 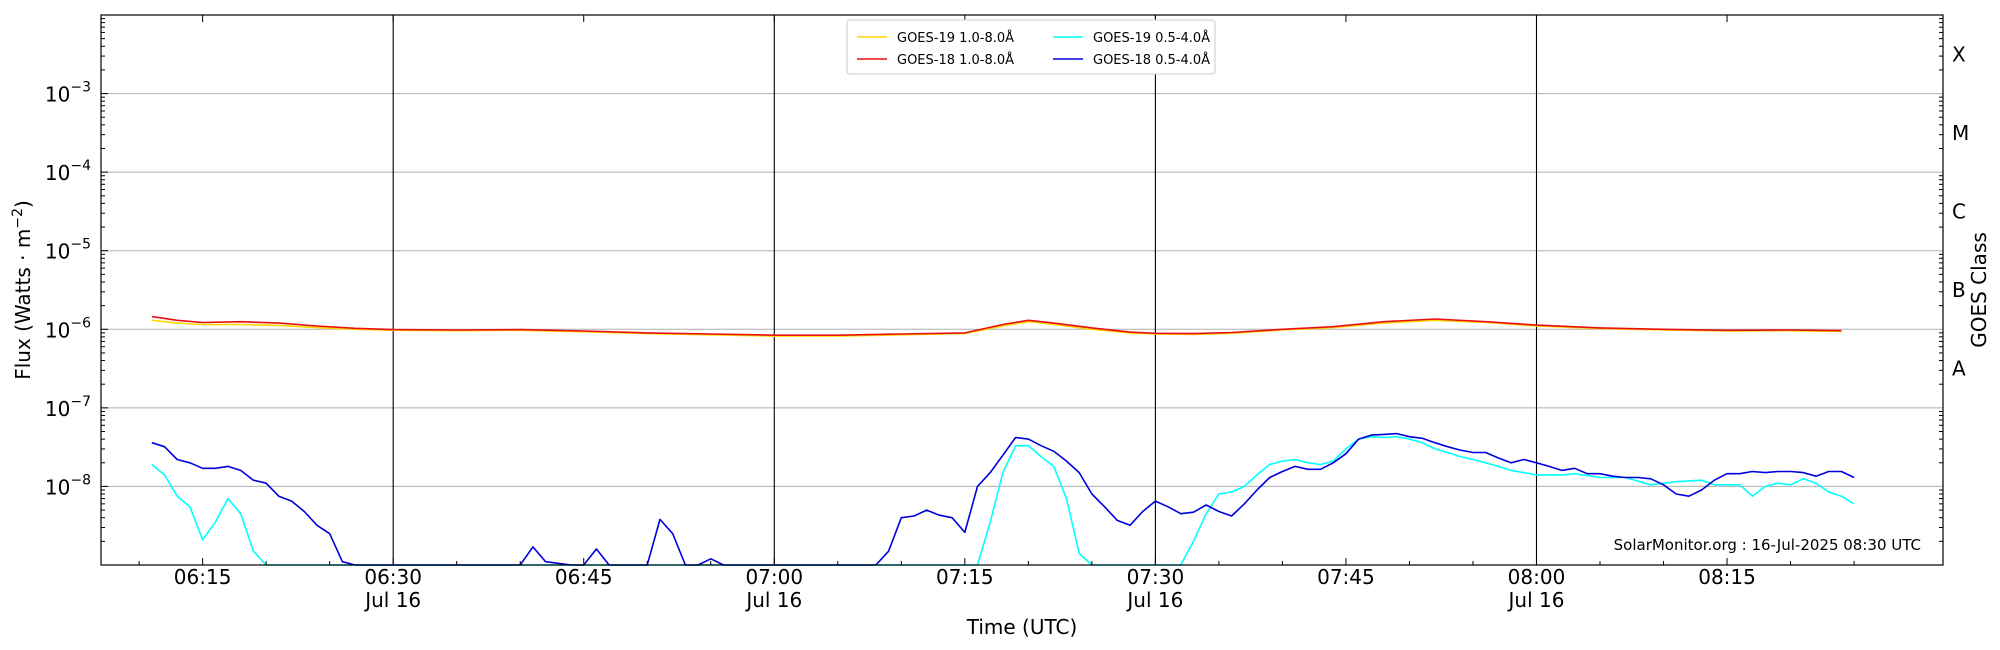 I want to click on x-tick-label: 06:30, so click(x=393, y=577).